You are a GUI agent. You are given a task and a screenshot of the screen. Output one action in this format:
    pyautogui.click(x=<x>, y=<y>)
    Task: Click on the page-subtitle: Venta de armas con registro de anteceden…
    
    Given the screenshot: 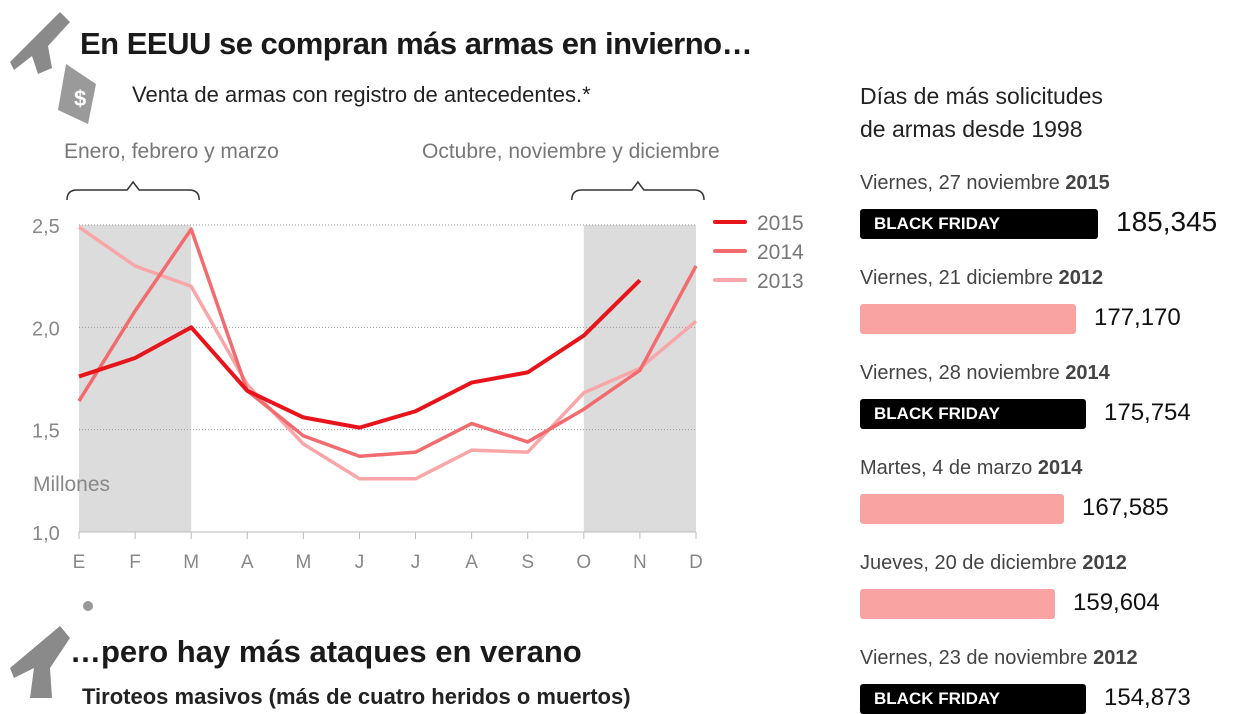 What is the action you would take?
    pyautogui.click(x=361, y=94)
    